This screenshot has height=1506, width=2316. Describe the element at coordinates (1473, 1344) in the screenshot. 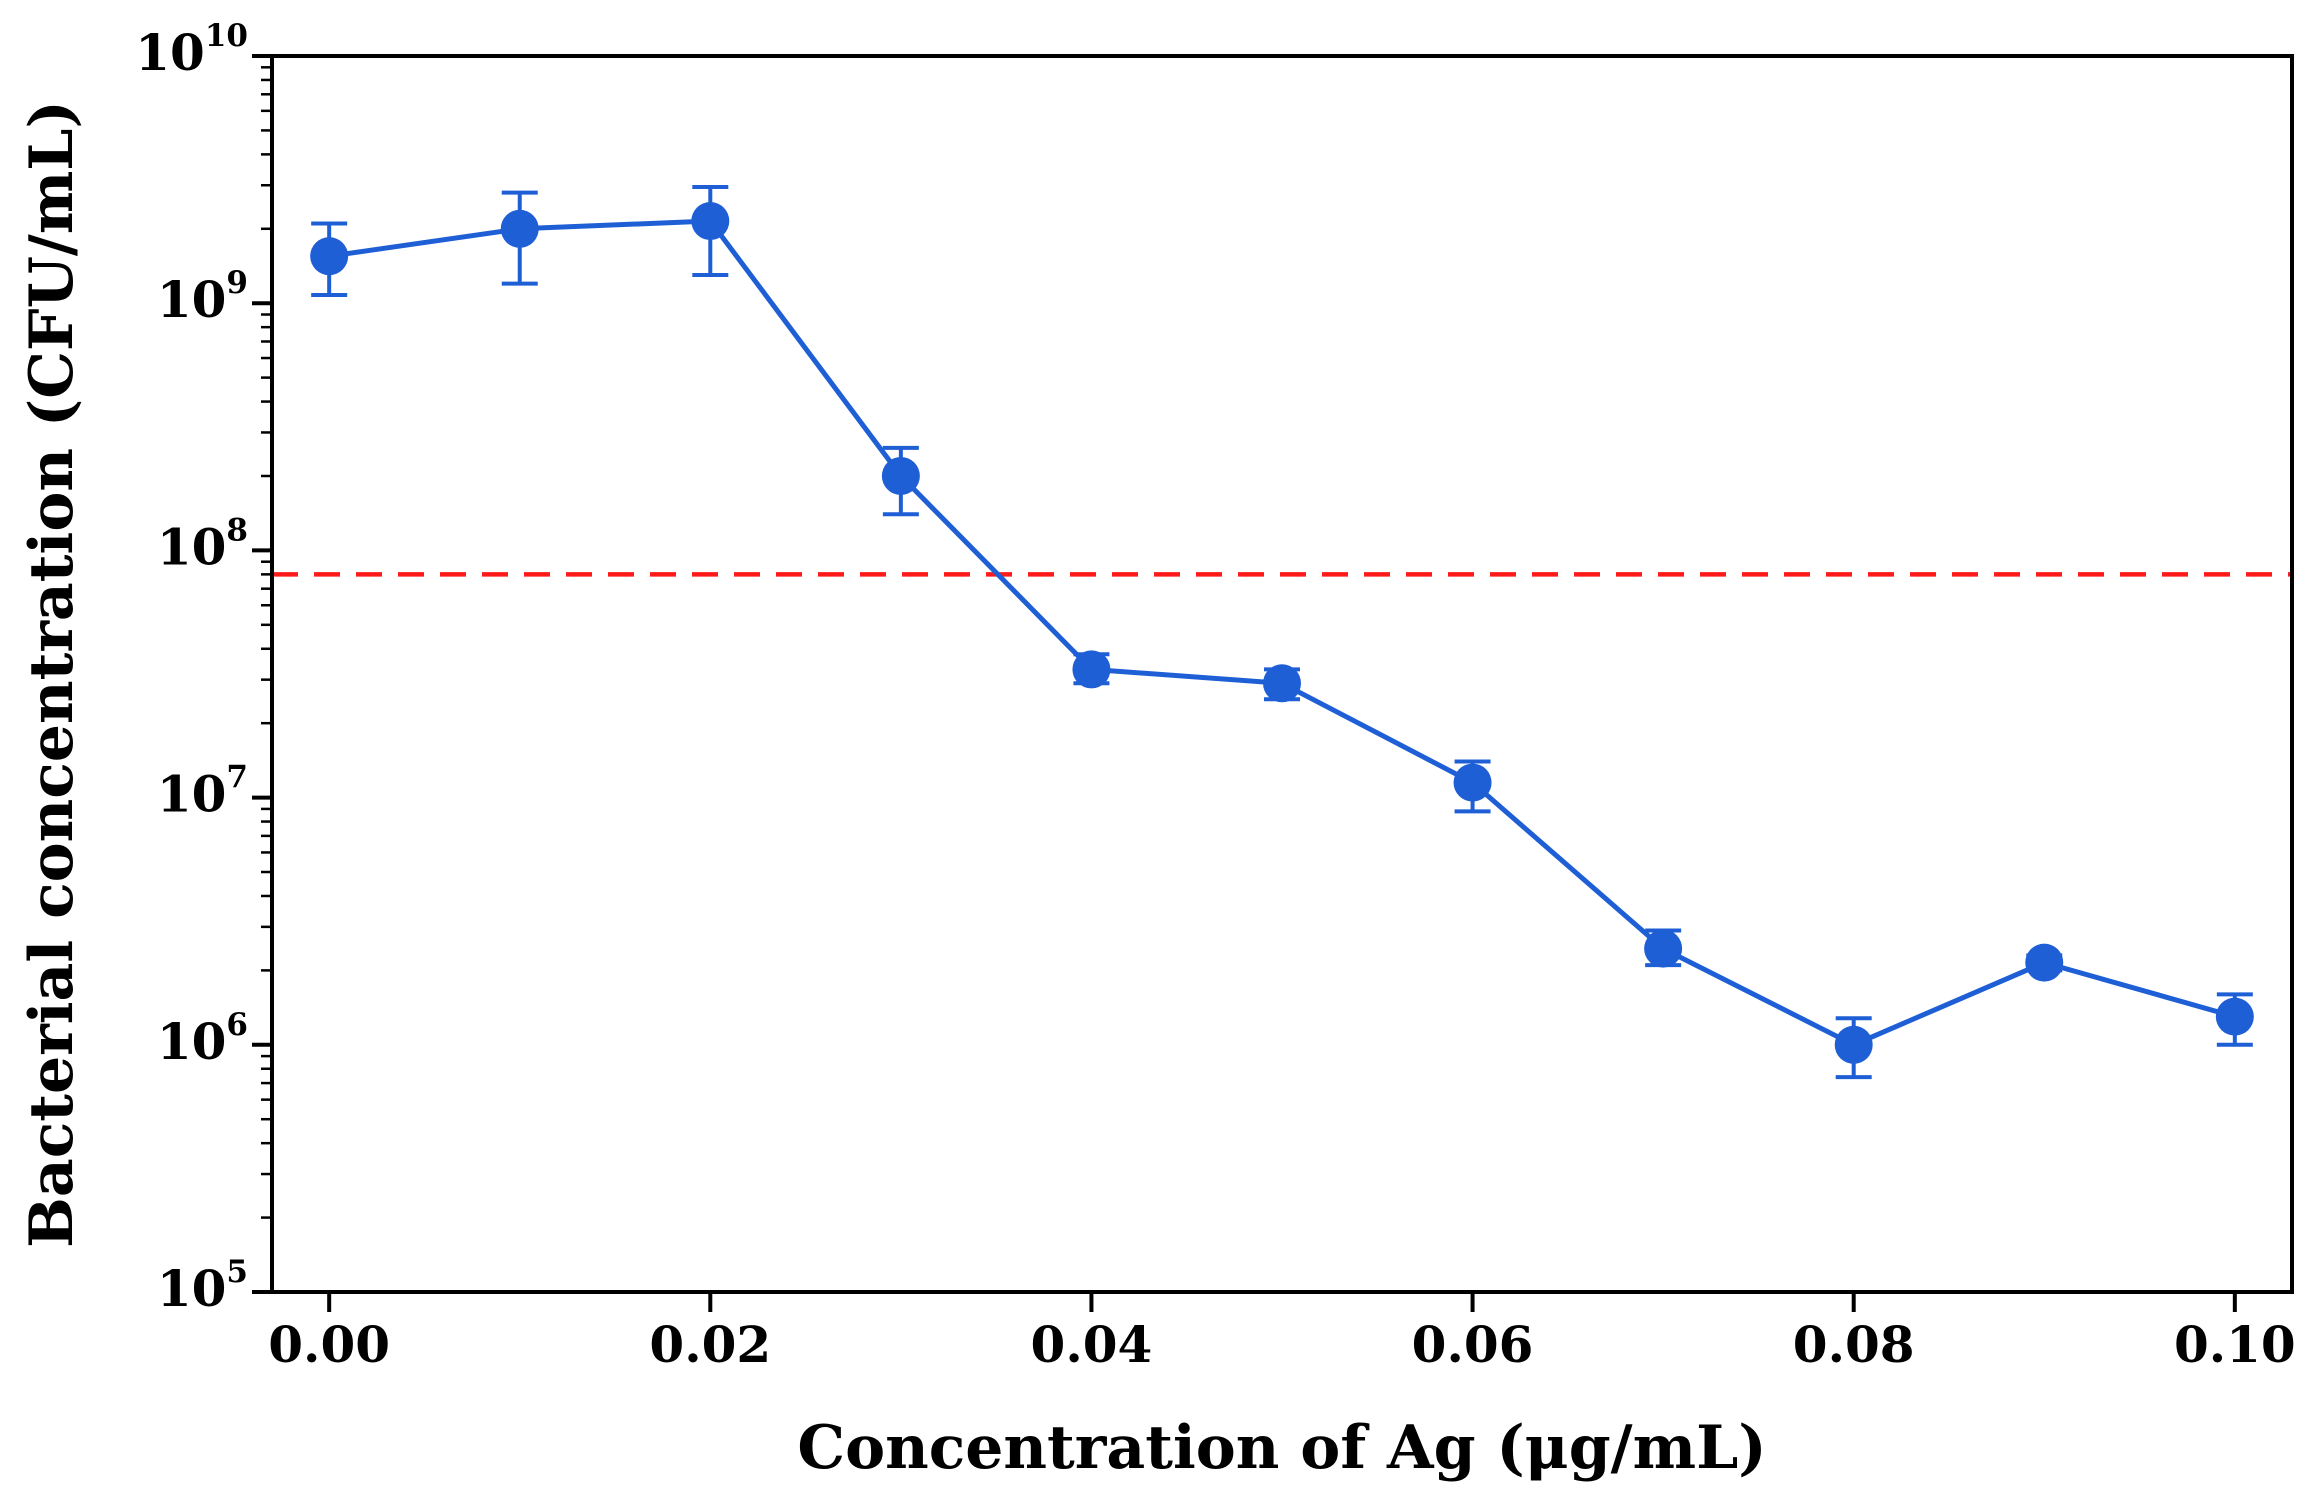

I see `x-tick-label: 0.06` at that location.